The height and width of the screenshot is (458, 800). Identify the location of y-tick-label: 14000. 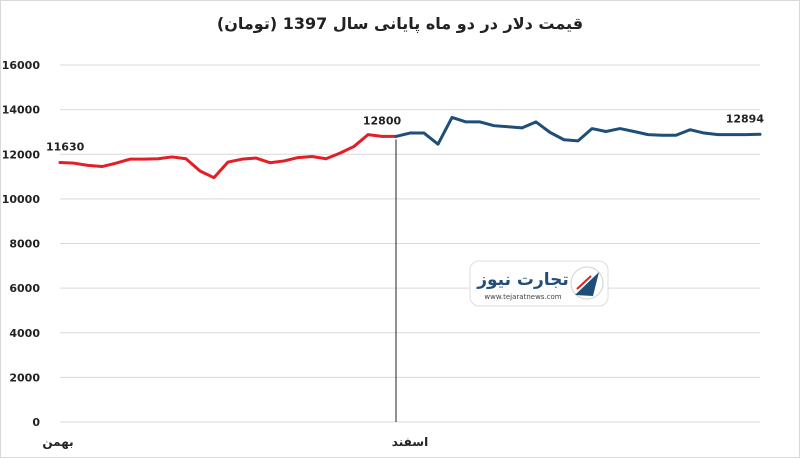
(21, 110).